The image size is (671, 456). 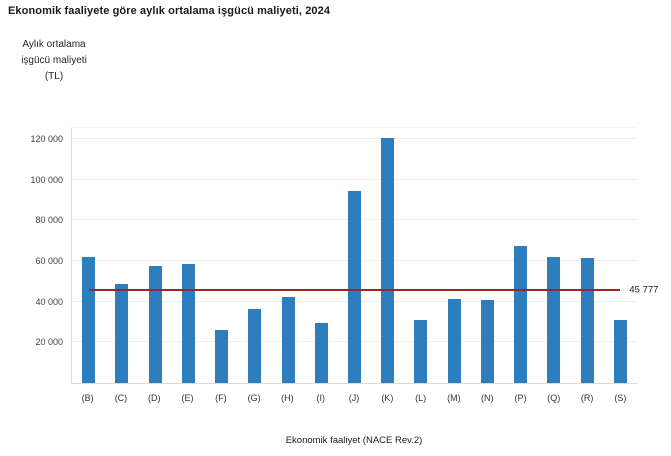 What do you see at coordinates (321, 353) in the screenshot?
I see `bar-i` at bounding box center [321, 353].